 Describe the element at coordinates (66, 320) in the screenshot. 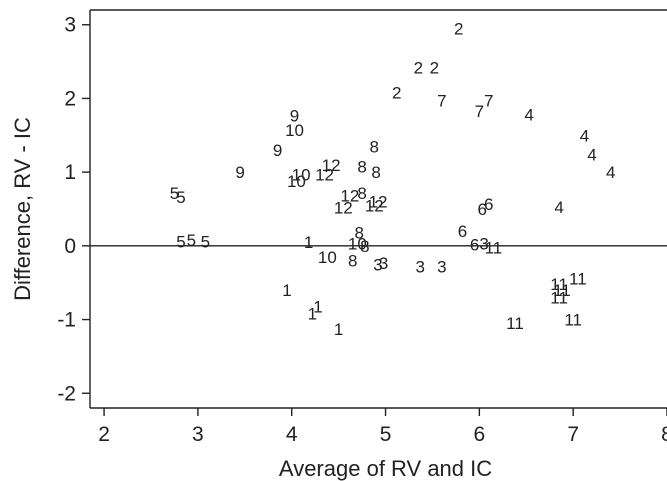

I see `y-tick-label: -1` at that location.